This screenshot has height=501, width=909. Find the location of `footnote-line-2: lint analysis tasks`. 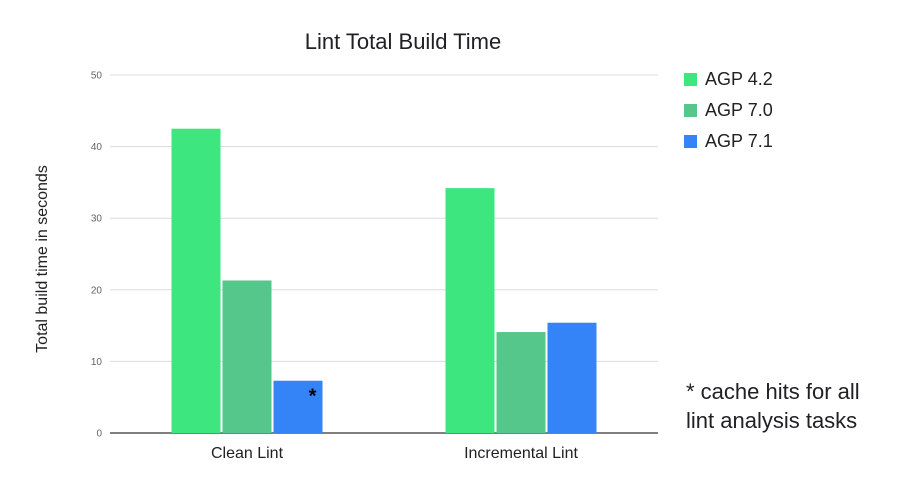

footnote-line-2: lint analysis tasks is located at coordinates (771, 420).